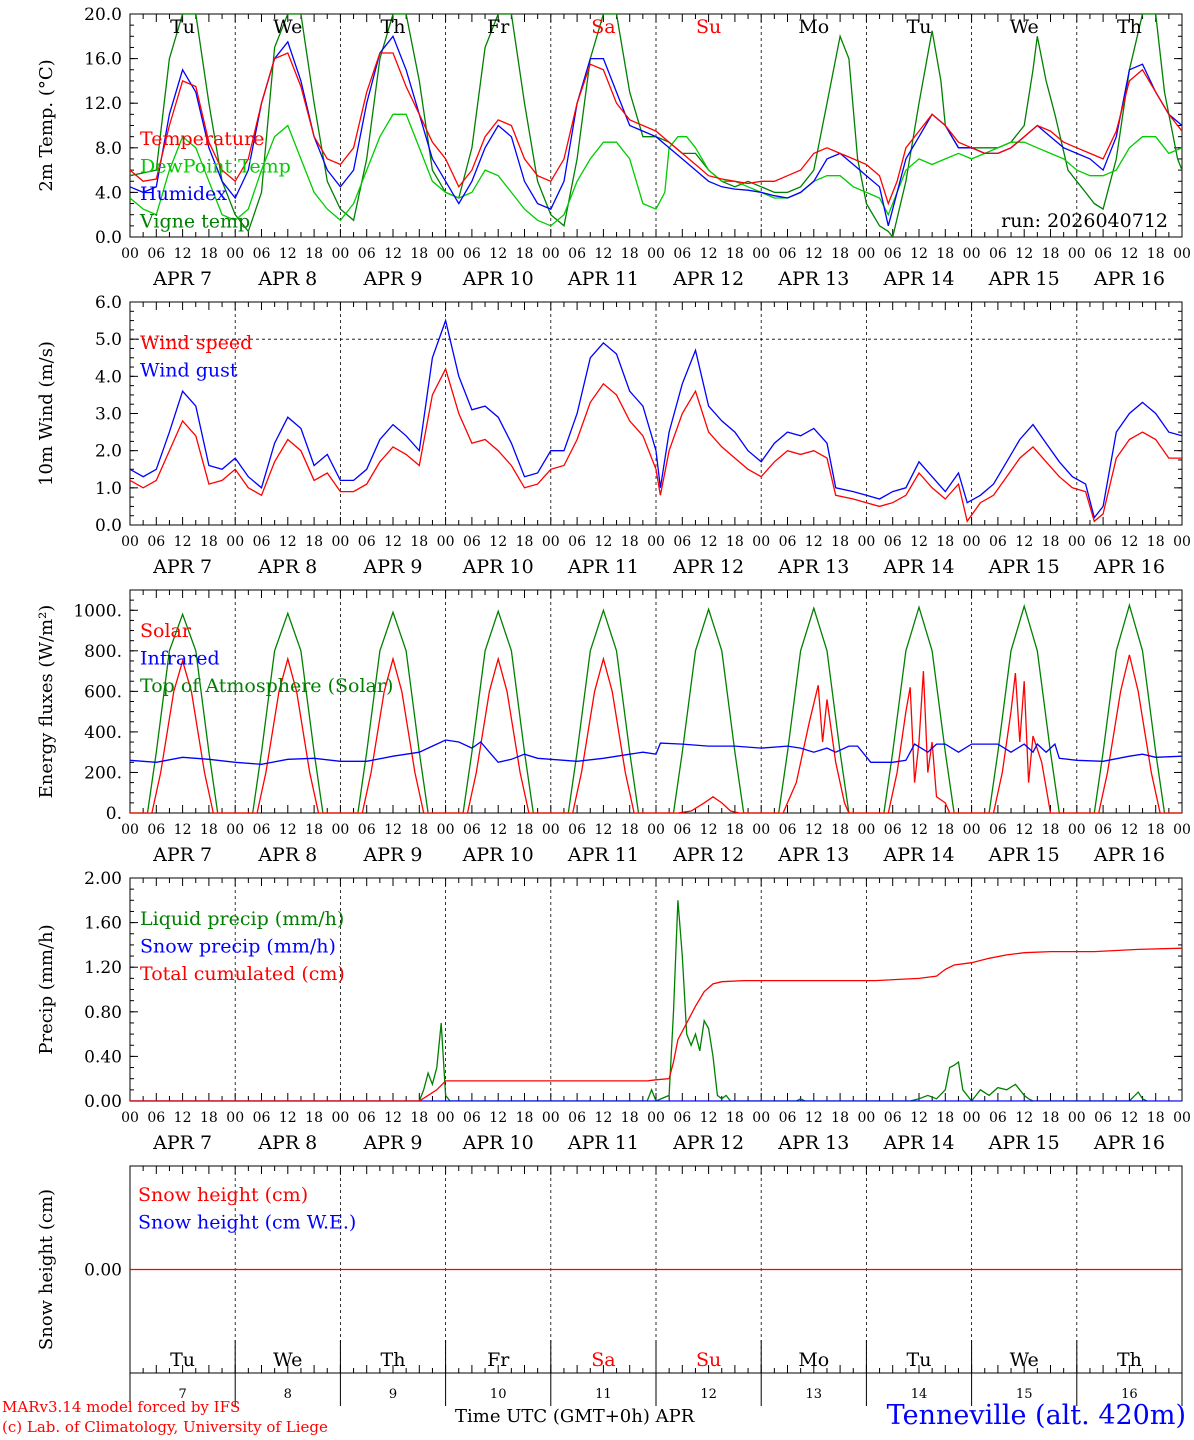  I want to click on date-label: APR 15, so click(1024, 1143).